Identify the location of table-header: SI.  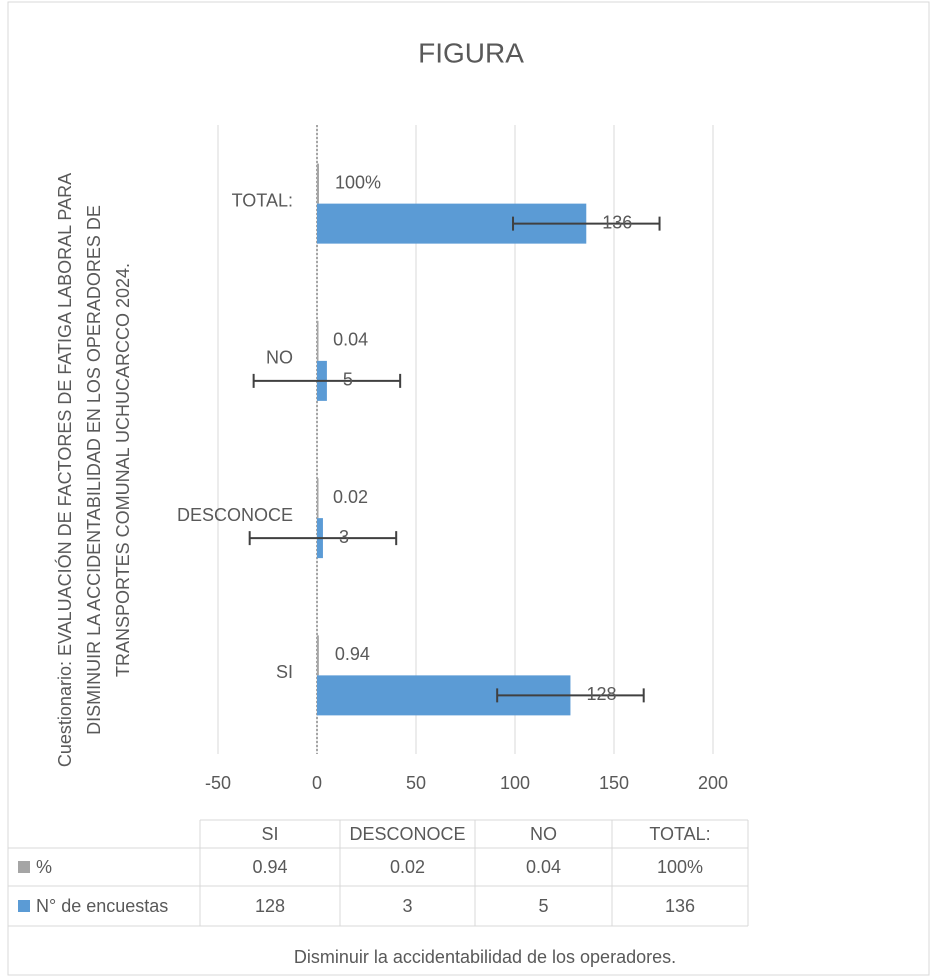
(269, 834).